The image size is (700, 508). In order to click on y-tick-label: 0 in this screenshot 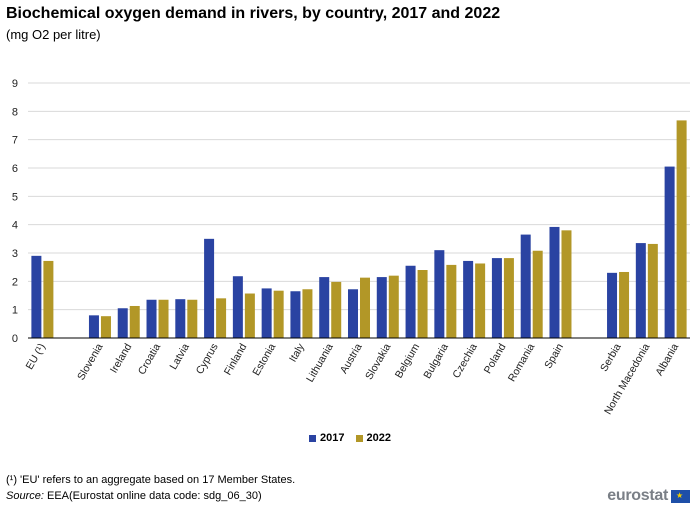, I will do `click(15, 339)`.